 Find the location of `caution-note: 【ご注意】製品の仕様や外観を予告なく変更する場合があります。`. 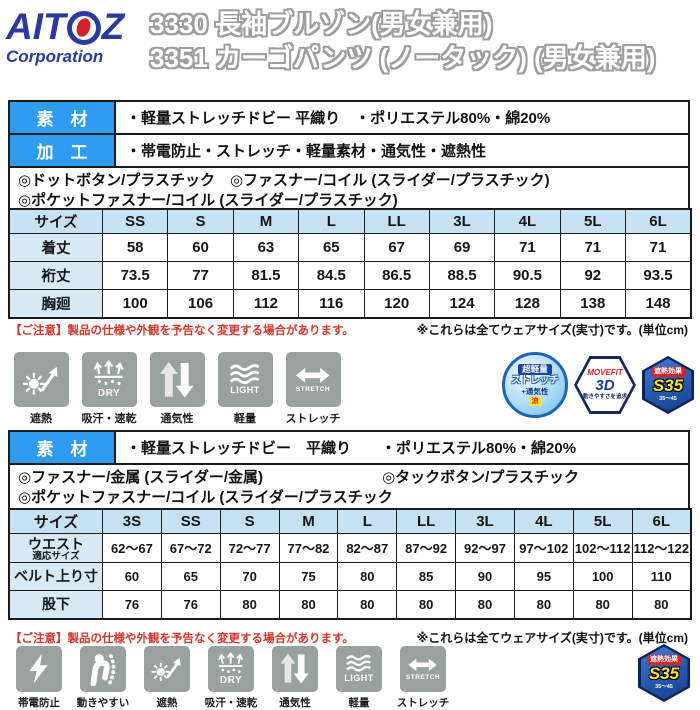

caution-note: 【ご注意】製品の仕様や外観を予告なく変更する場合があります。 is located at coordinates (182, 331).